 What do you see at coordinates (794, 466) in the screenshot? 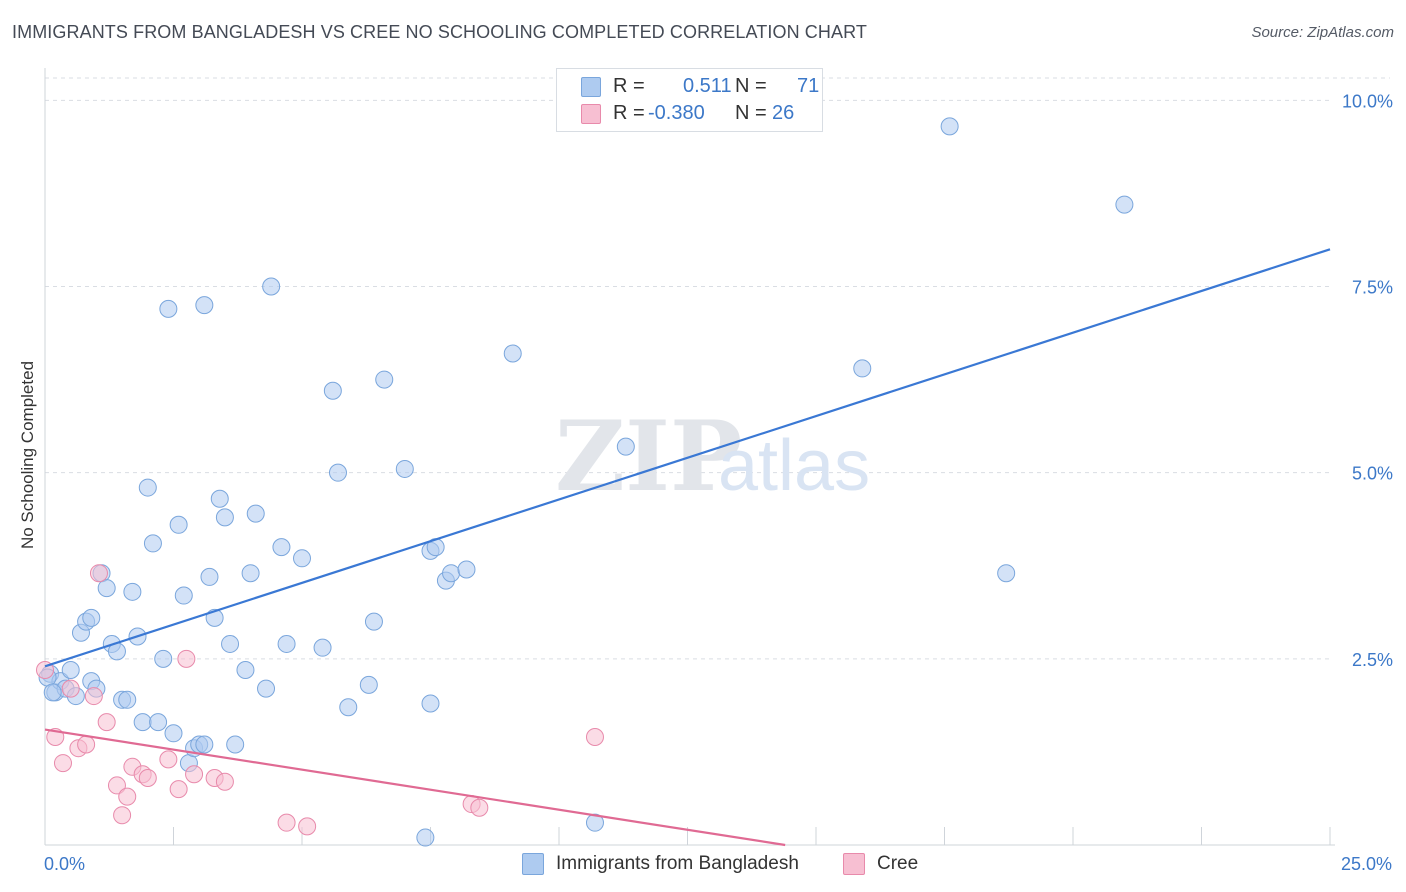
I see `watermark-atlas: atlas` at bounding box center [794, 466].